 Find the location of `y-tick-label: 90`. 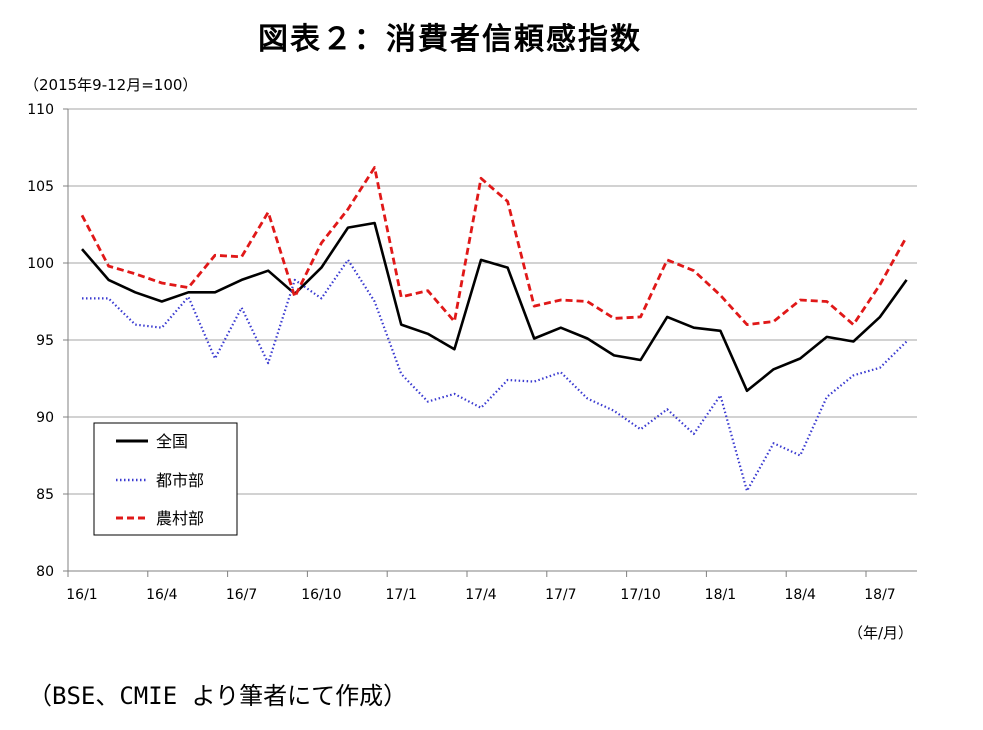

y-tick-label: 90 is located at coordinates (45, 418).